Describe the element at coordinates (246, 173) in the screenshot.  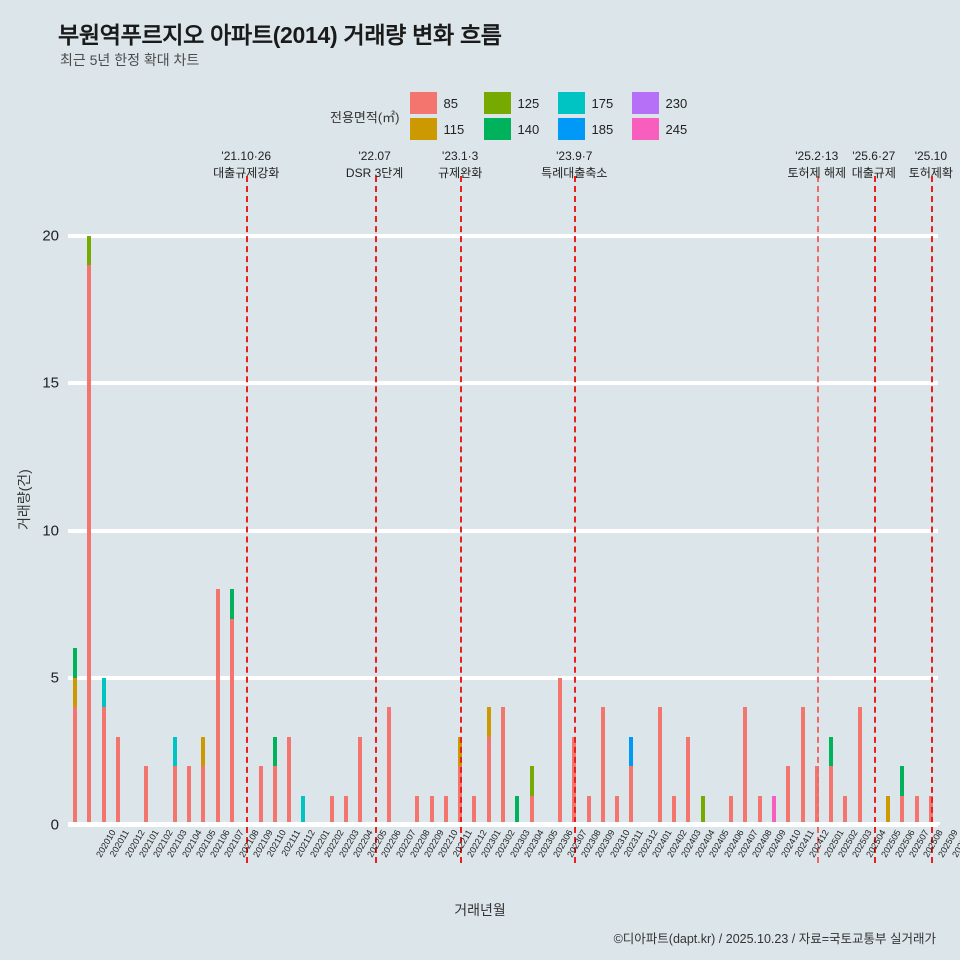
I see `event-label-text: 대출규제강화` at that location.